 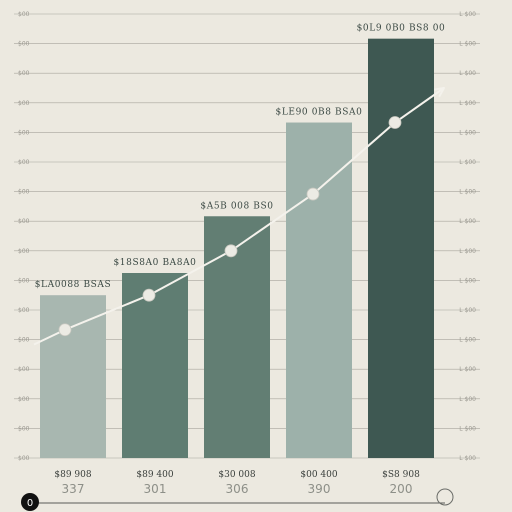 I want to click on category-label: 390, so click(x=319, y=489).